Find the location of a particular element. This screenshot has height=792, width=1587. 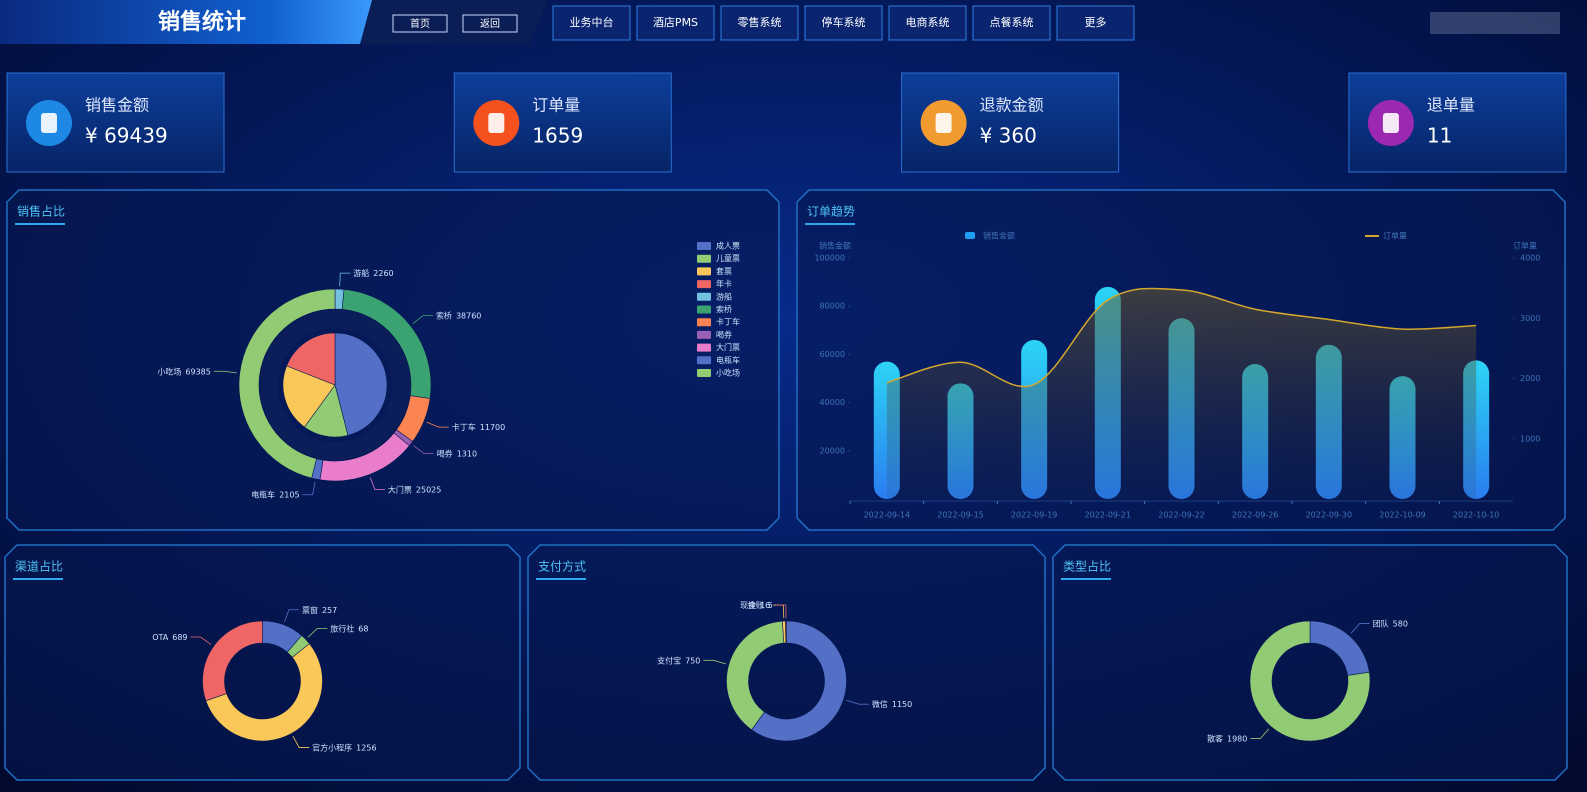

kpi-value: 11 is located at coordinates (1439, 136).